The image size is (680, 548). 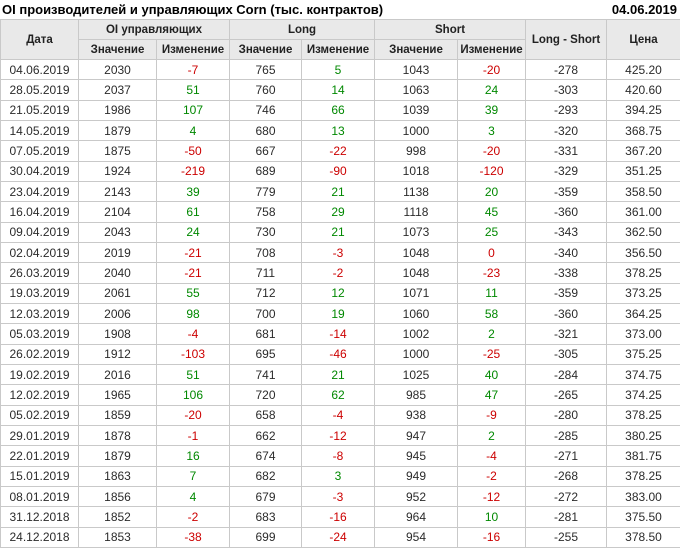 What do you see at coordinates (492, 496) in the screenshot?
I see `change-cell: -12` at bounding box center [492, 496].